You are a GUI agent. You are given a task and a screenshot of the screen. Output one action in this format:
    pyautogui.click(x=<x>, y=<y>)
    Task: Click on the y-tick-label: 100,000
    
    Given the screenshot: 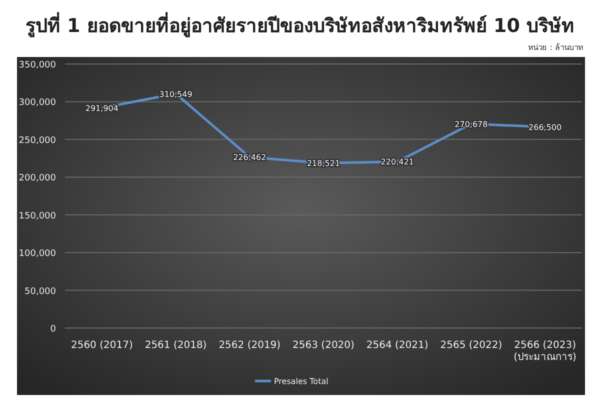 What is the action you would take?
    pyautogui.click(x=37, y=254)
    